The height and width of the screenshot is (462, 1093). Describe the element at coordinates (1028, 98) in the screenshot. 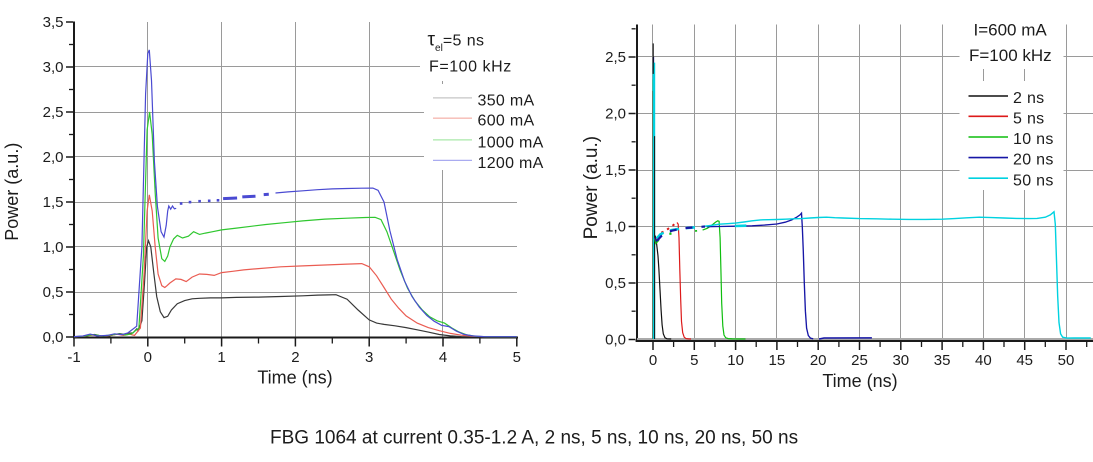

I see `svg-text: 2 ns` at that location.